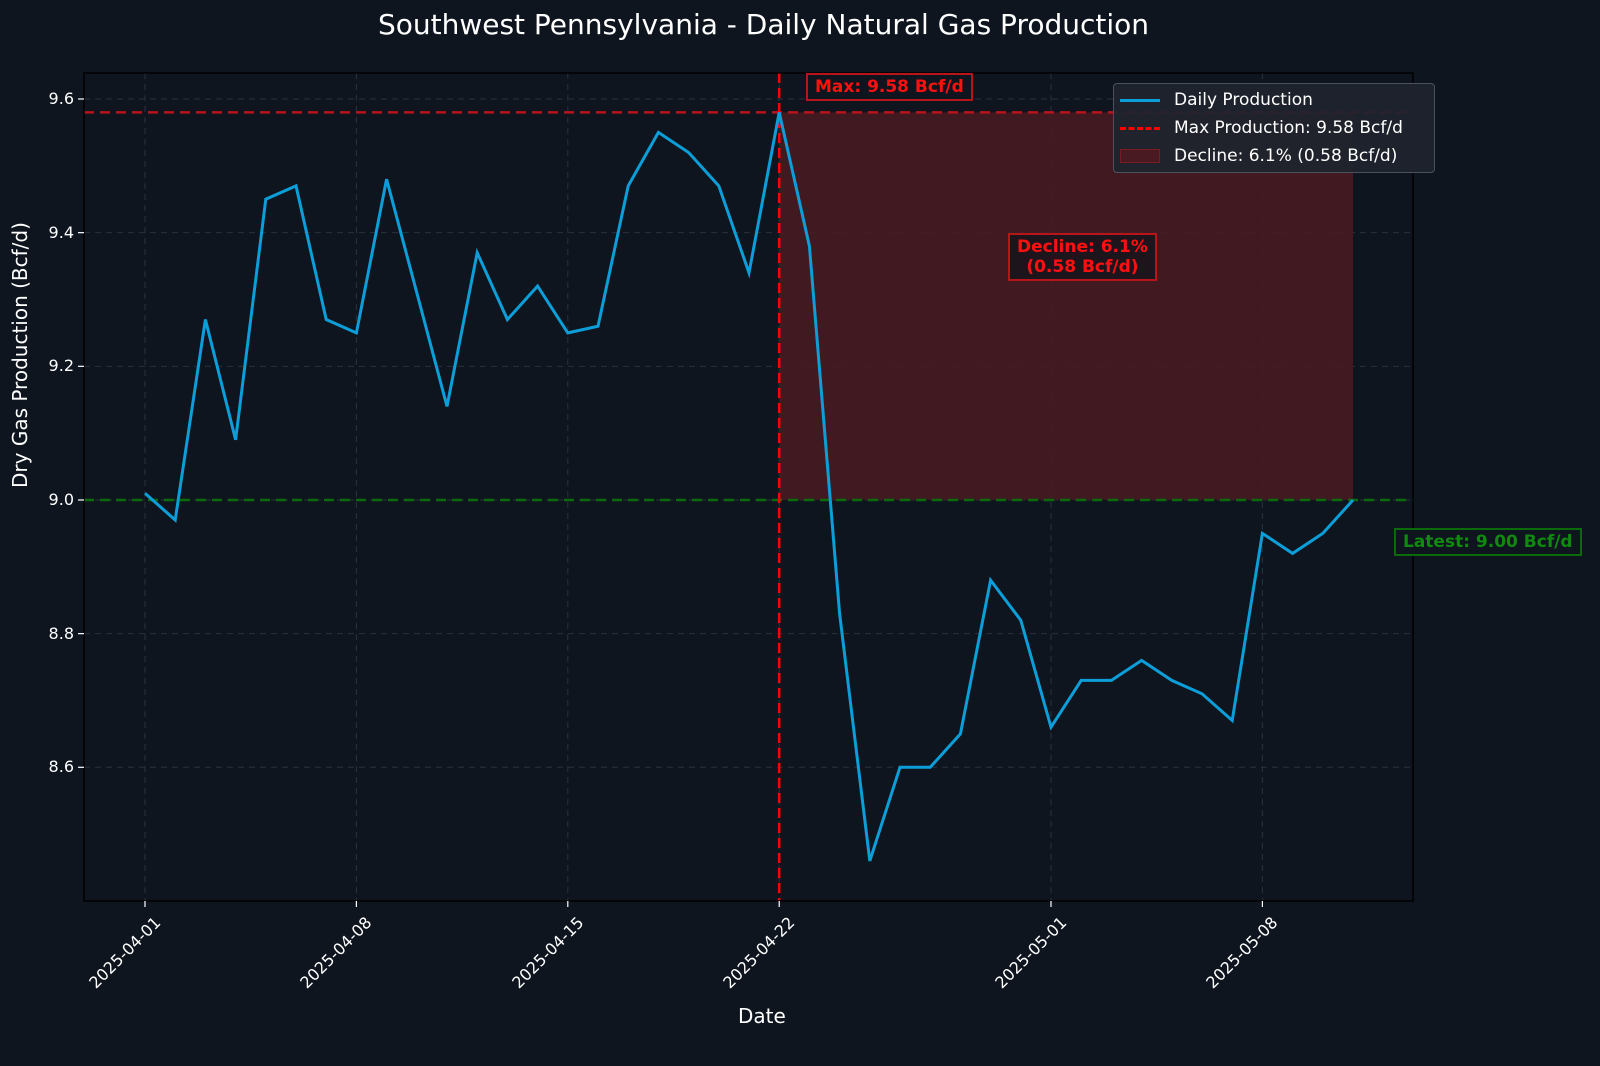 This screenshot has height=1066, width=1600. Describe the element at coordinates (1488, 542) in the screenshot. I see `latest-annotation: Latest: 9.00 Bcf/d` at that location.